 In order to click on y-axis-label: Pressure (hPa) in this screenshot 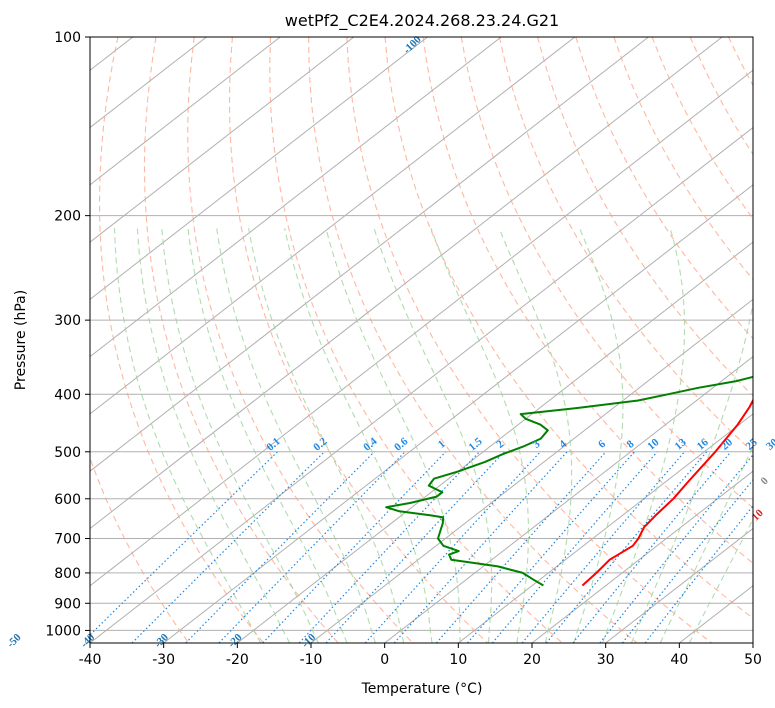, I will do `click(21, 340)`.